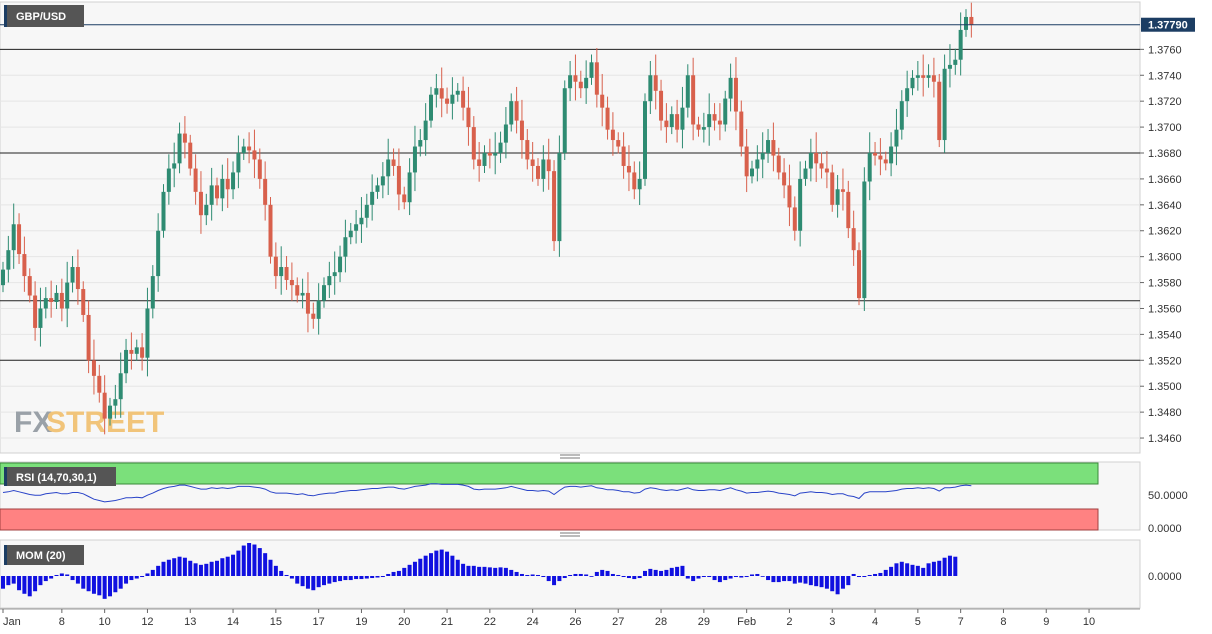 The height and width of the screenshot is (634, 1212). I want to click on rsi-line, so click(487, 493).